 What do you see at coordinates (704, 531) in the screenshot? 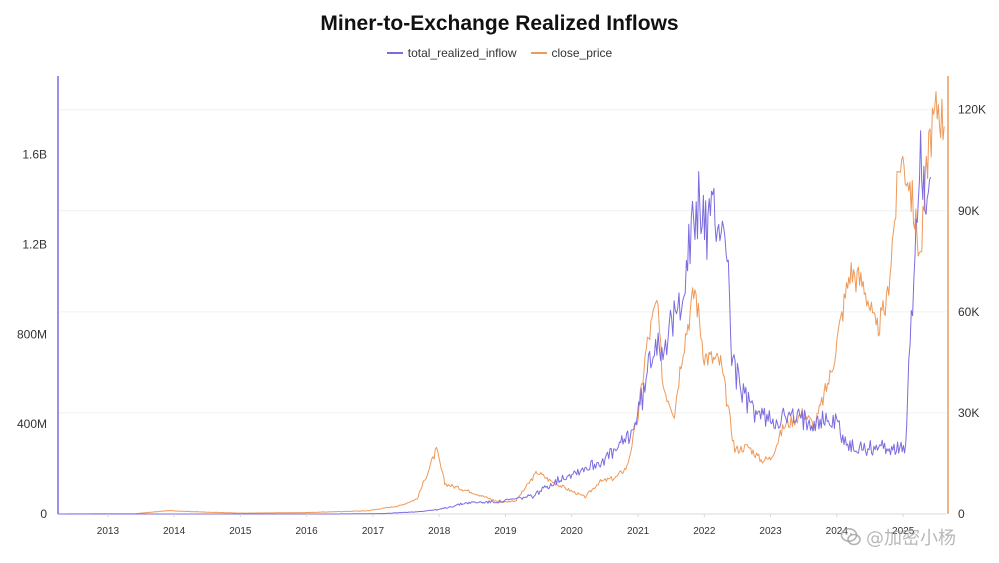
I see `x-tick-2022: 2022` at bounding box center [704, 531].